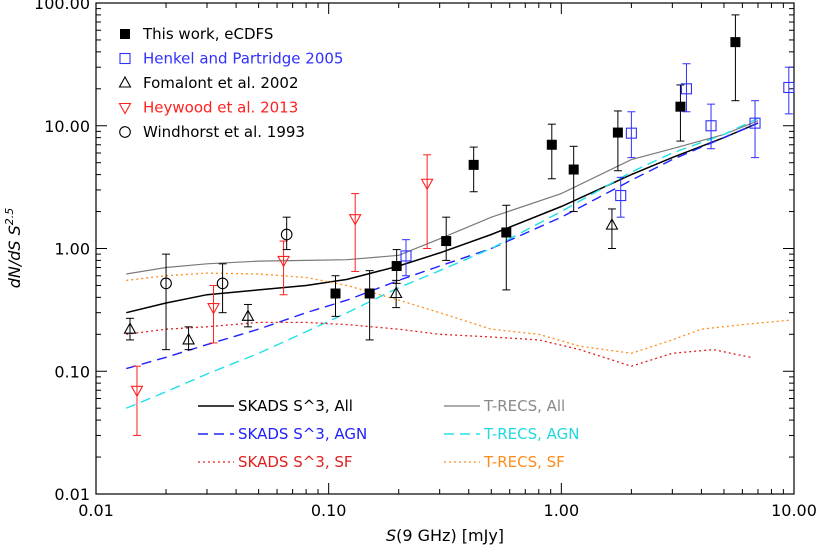 The height and width of the screenshot is (547, 817). Describe the element at coordinates (295, 462) in the screenshot. I see `legend-line-label: SKADS S^3, SF` at that location.